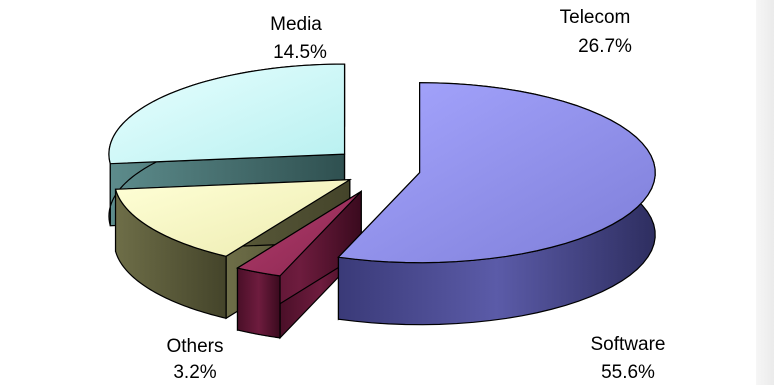  Describe the element at coordinates (605, 46) in the screenshot. I see `slice-value-telecom: 26.7%` at that location.